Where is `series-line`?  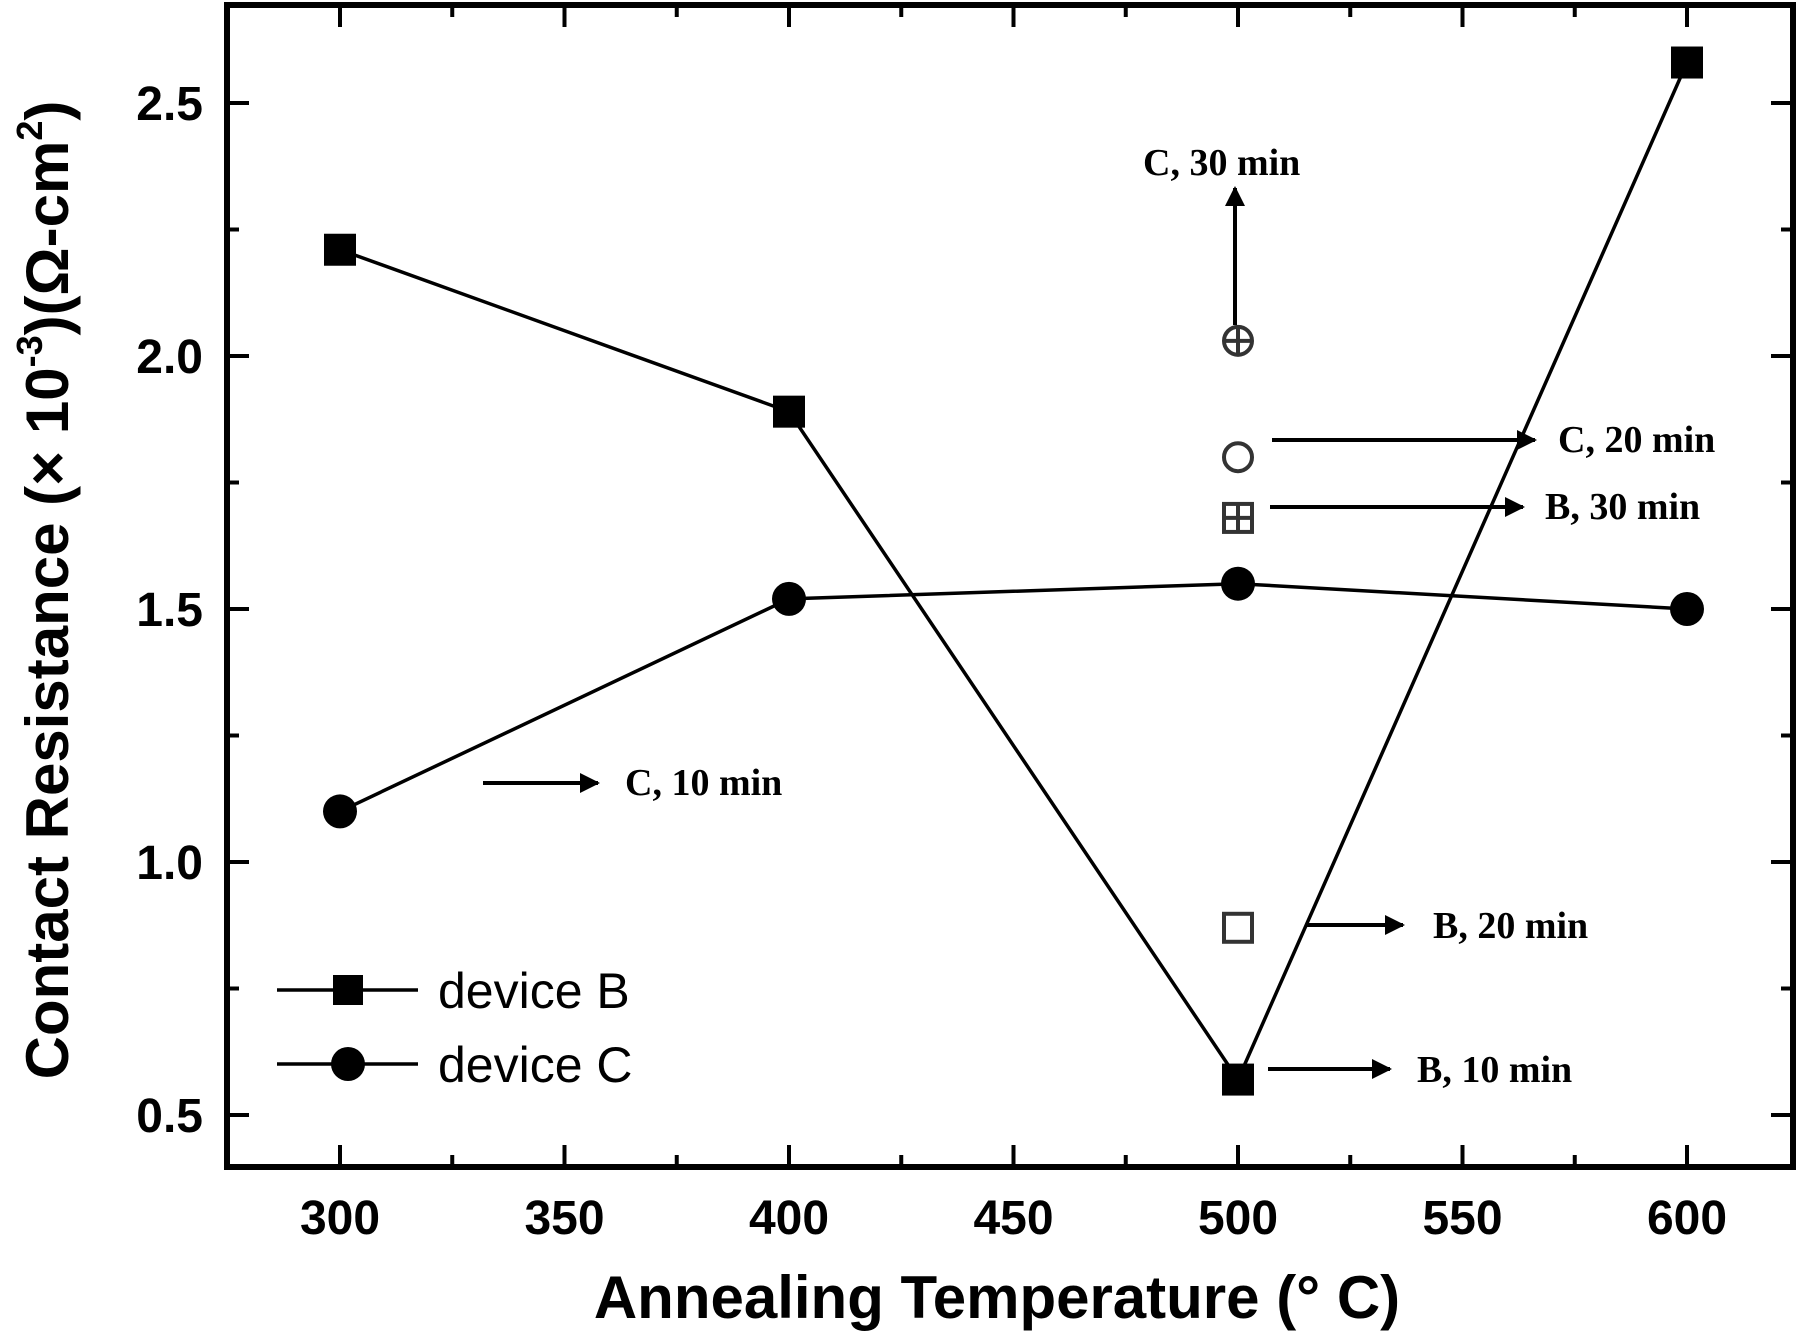 series-line is located at coordinates (1013, 697).